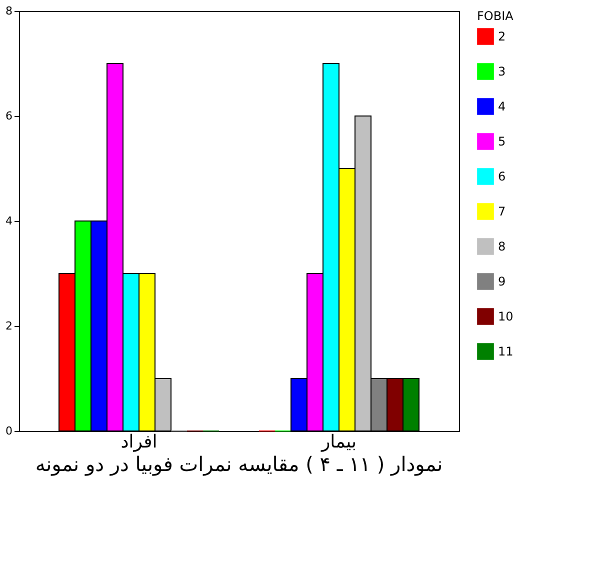 This screenshot has width=605, height=561. Describe the element at coordinates (9, 116) in the screenshot. I see `y-tick-label: 6` at that location.